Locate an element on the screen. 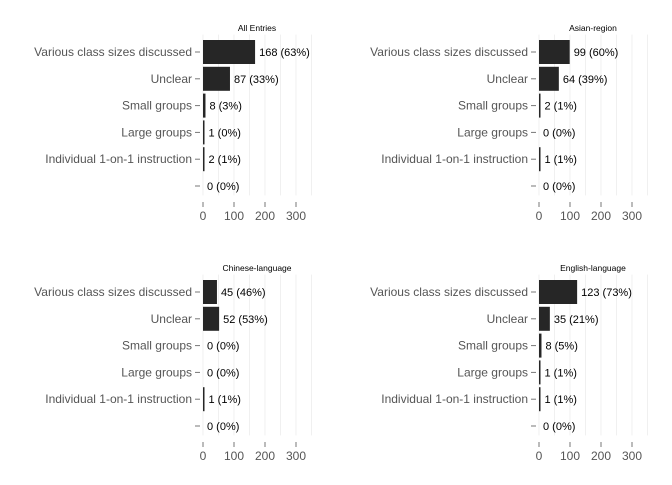  value-label: 1 (0%) is located at coordinates (225, 133).